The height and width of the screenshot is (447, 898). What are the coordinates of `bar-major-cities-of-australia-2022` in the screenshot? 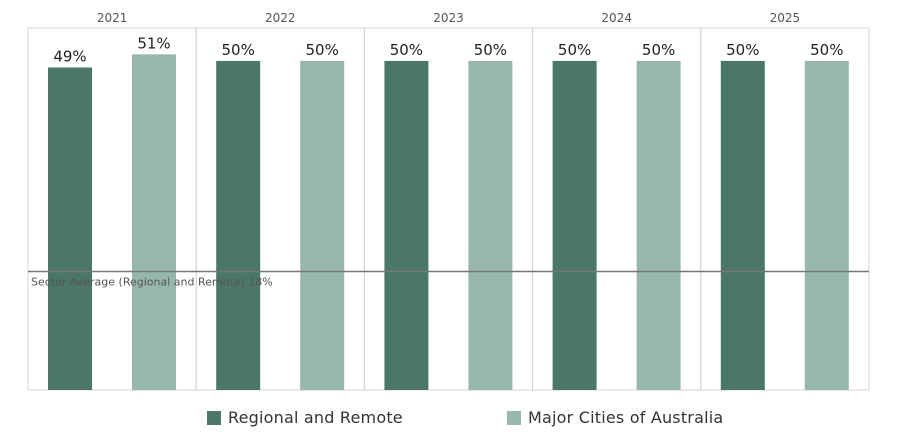 It's located at (322, 225).